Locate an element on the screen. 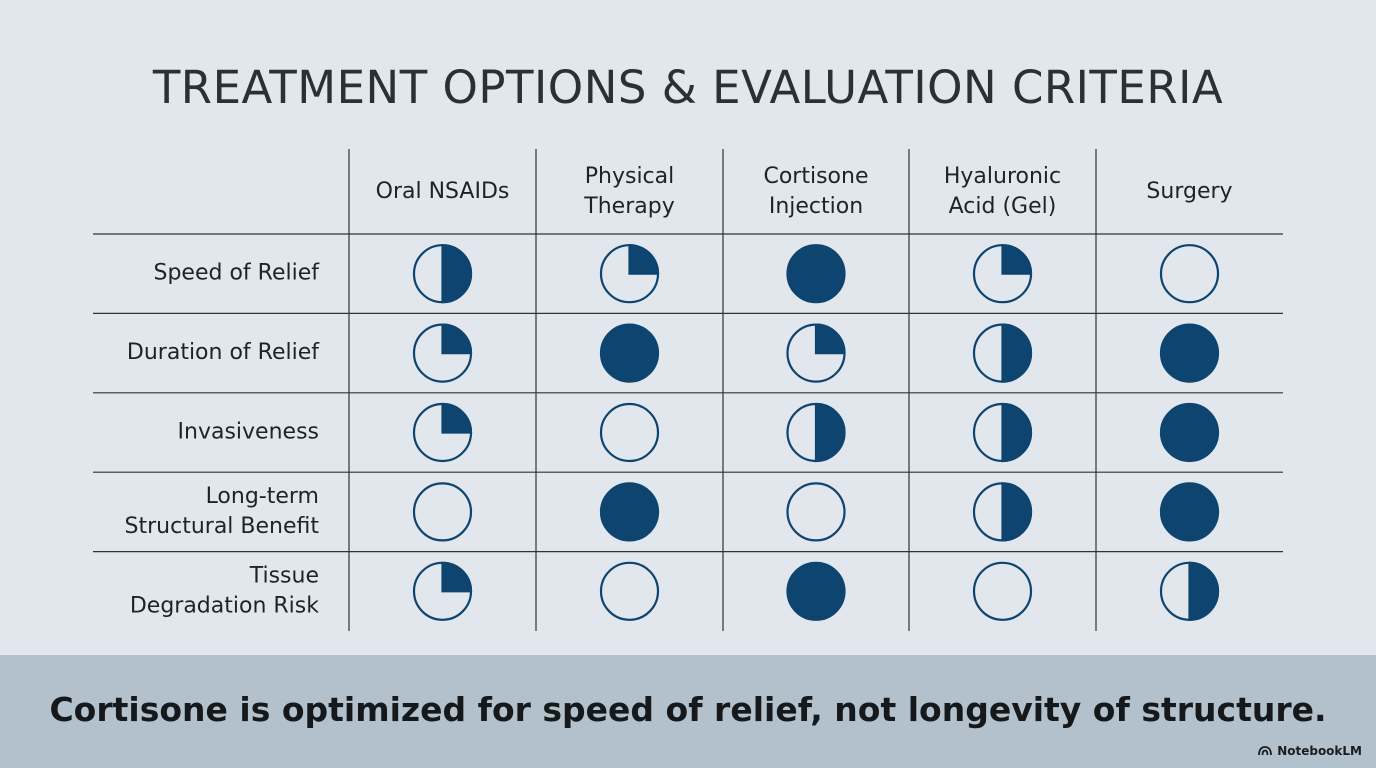 This screenshot has height=768, width=1376. column-header: Surgery is located at coordinates (1189, 191).